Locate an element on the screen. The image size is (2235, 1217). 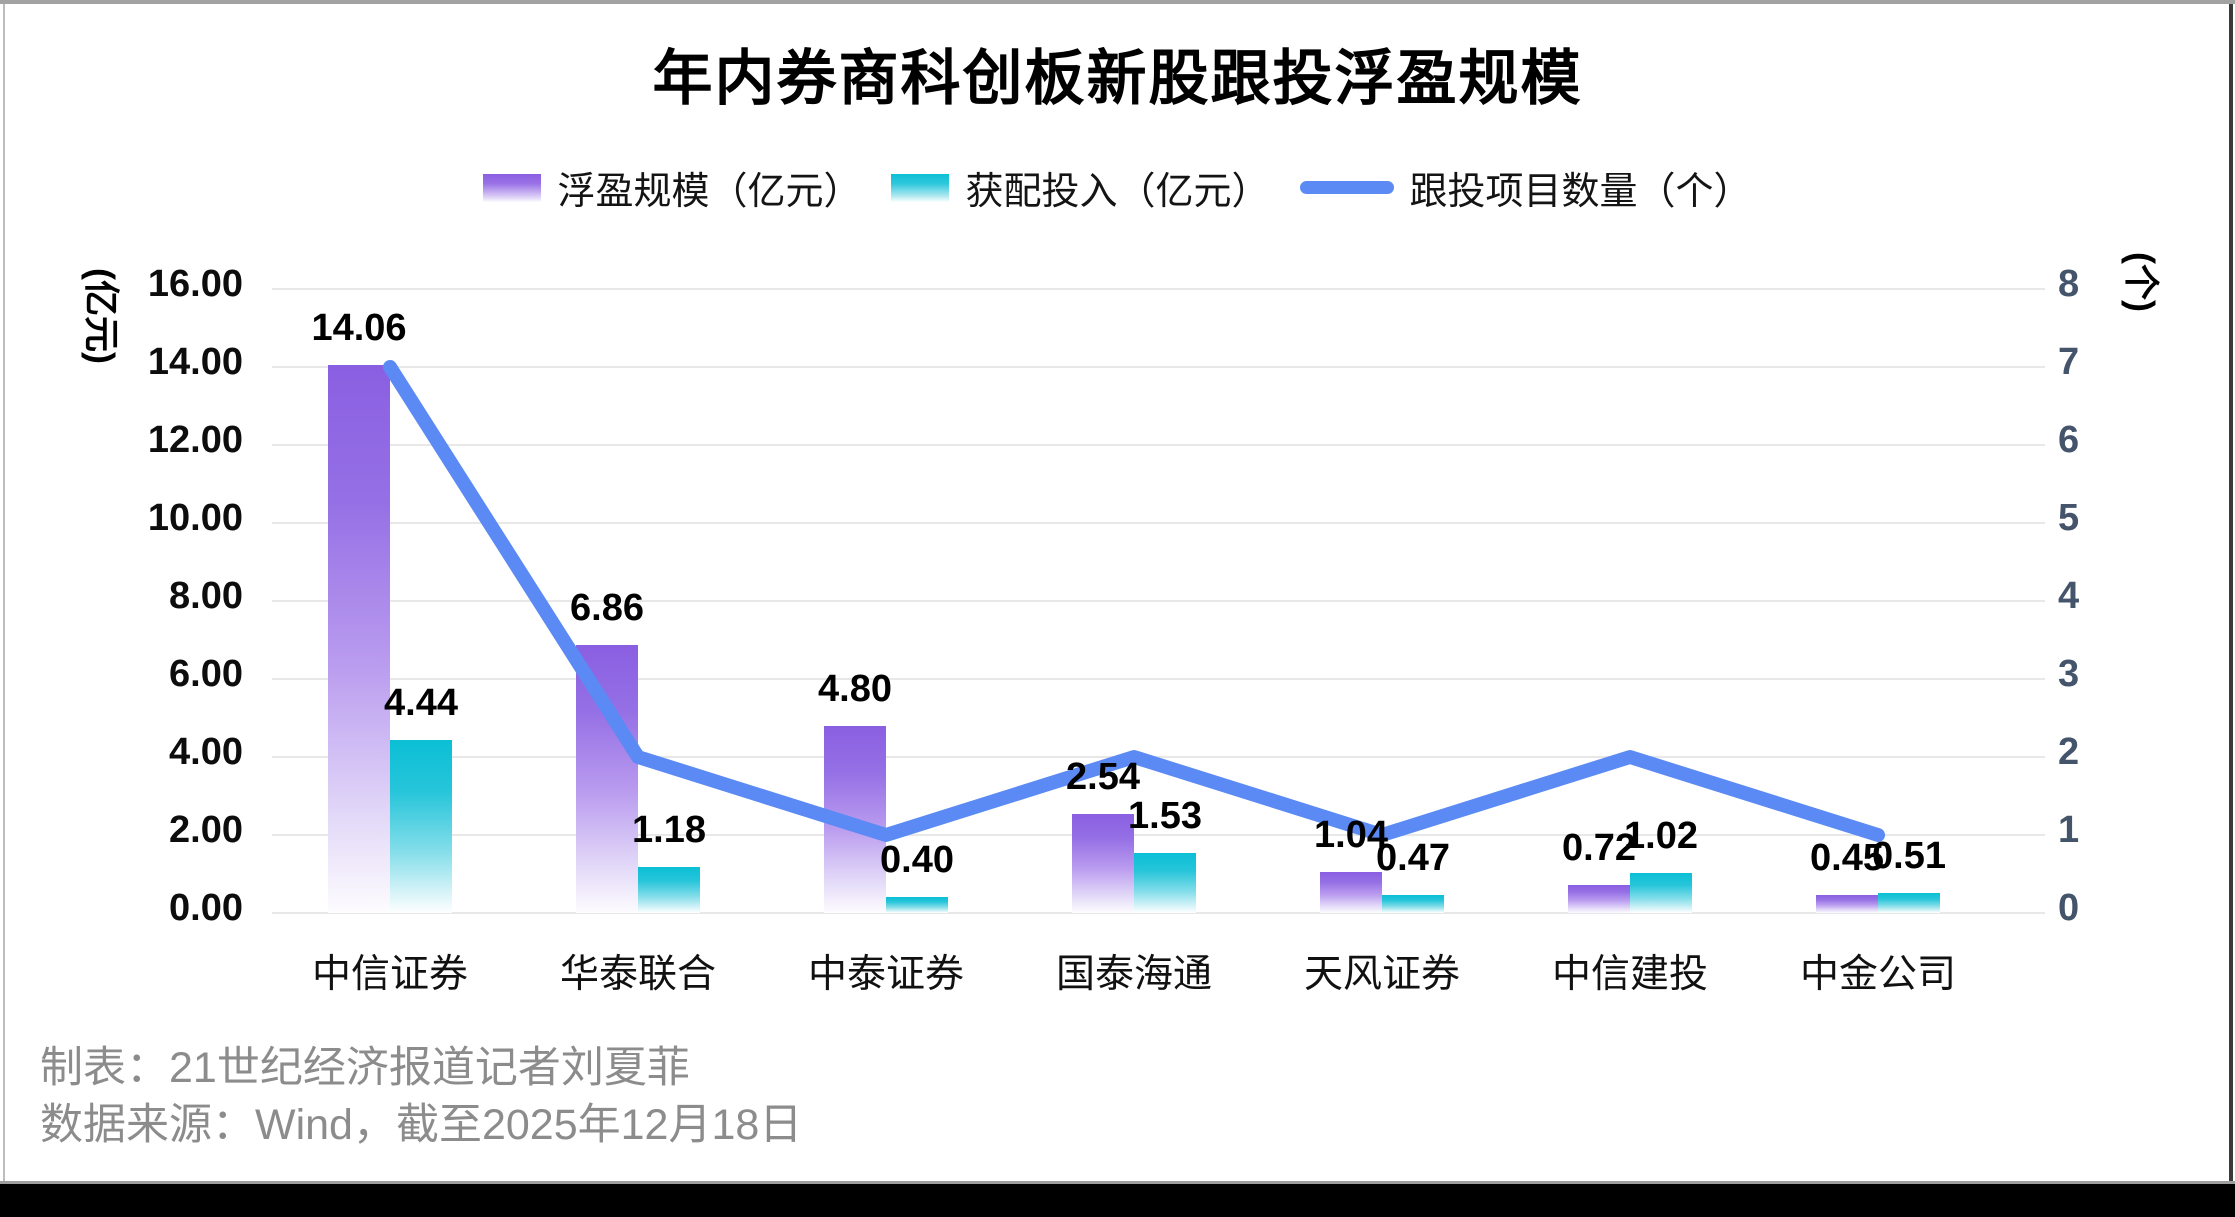
category-label: 天风证券 is located at coordinates (1382, 974).